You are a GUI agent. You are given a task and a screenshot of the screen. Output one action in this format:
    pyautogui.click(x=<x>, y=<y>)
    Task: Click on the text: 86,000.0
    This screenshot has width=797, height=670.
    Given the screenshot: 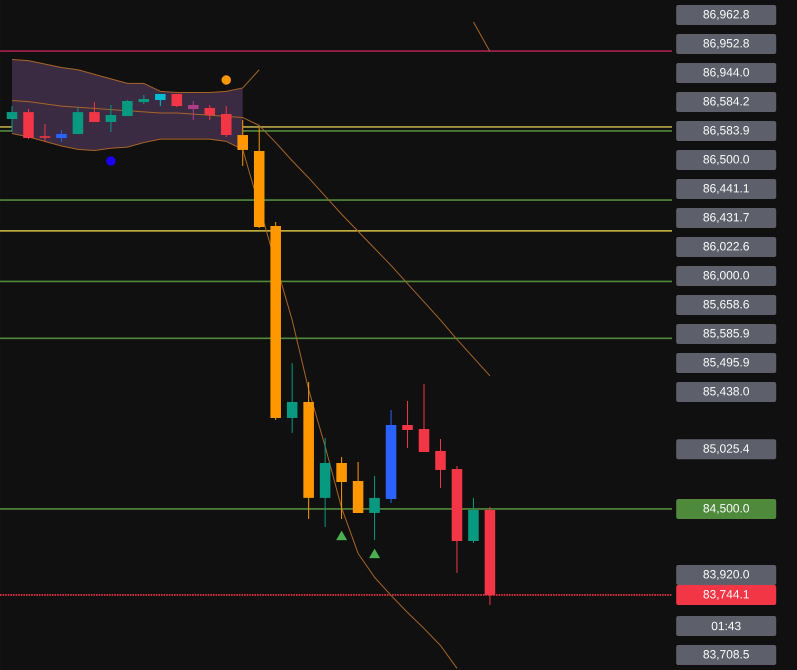 What is the action you would take?
    pyautogui.click(x=726, y=276)
    